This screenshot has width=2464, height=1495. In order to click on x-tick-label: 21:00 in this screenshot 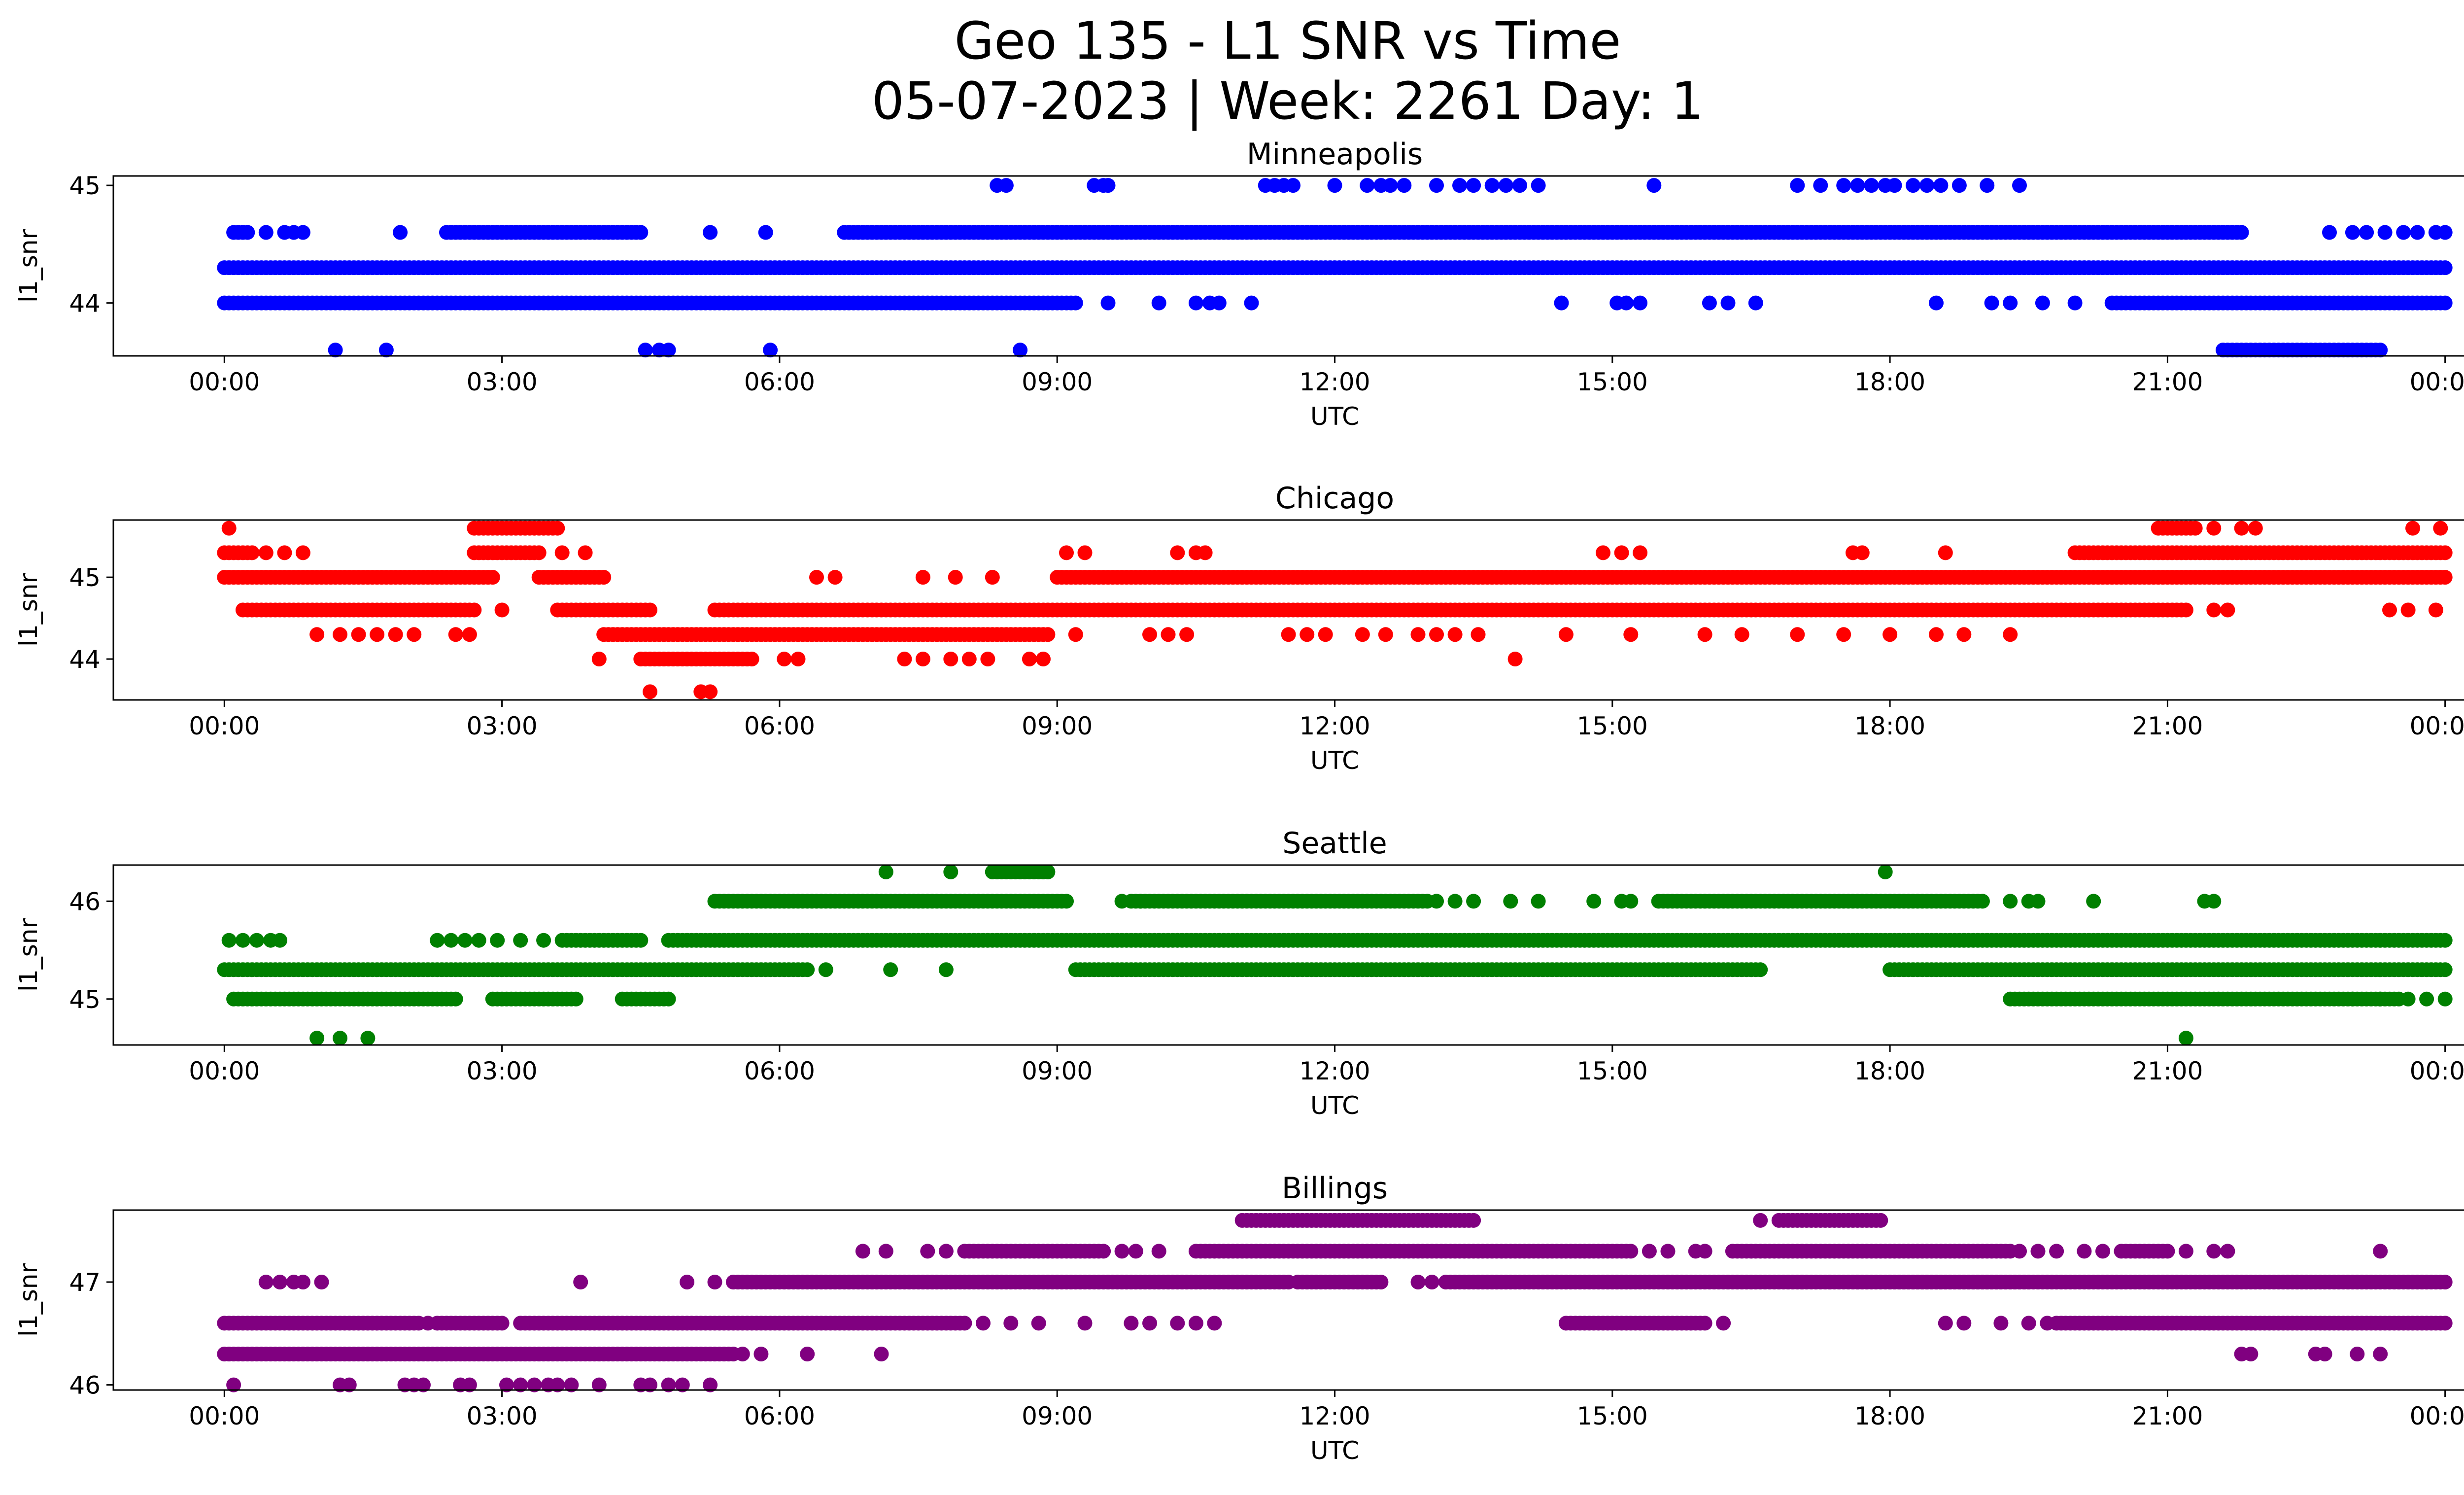, I will do `click(2167, 382)`.